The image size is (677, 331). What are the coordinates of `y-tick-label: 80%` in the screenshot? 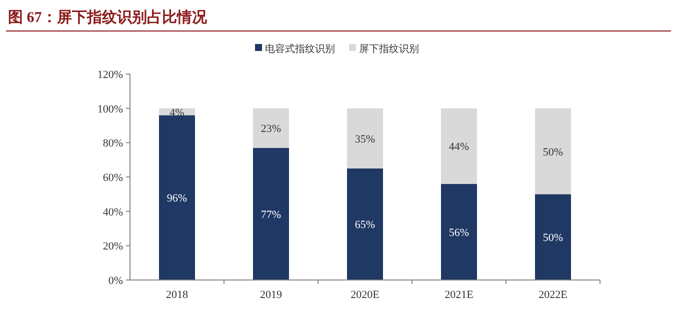 It's located at (112, 144).